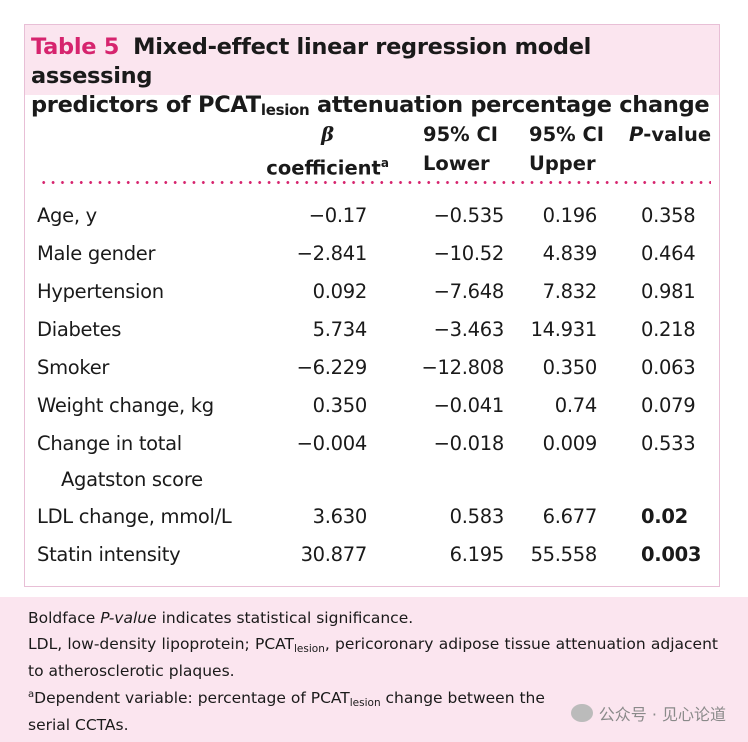  I want to click on watermark: 公众号 · 见心论道, so click(648, 713).